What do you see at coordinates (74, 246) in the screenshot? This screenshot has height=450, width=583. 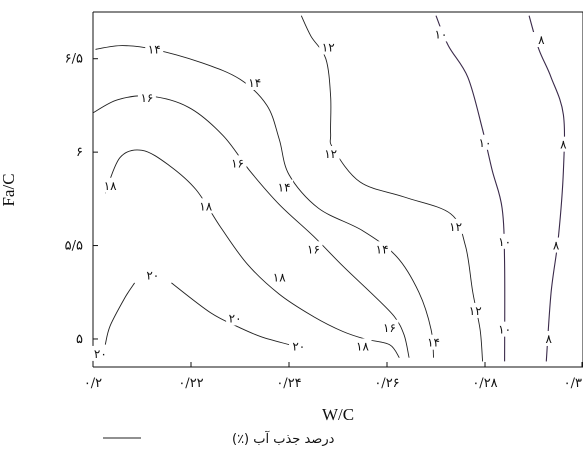 I see `y-tick-label: ۵/۵` at bounding box center [74, 246].